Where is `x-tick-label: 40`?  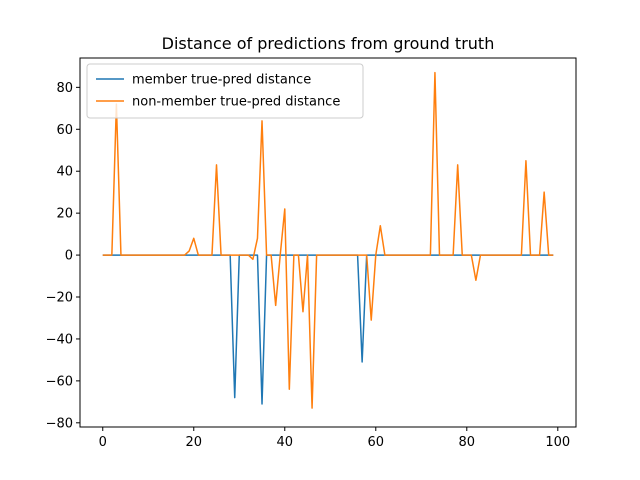 x-tick-label: 40 is located at coordinates (284, 442).